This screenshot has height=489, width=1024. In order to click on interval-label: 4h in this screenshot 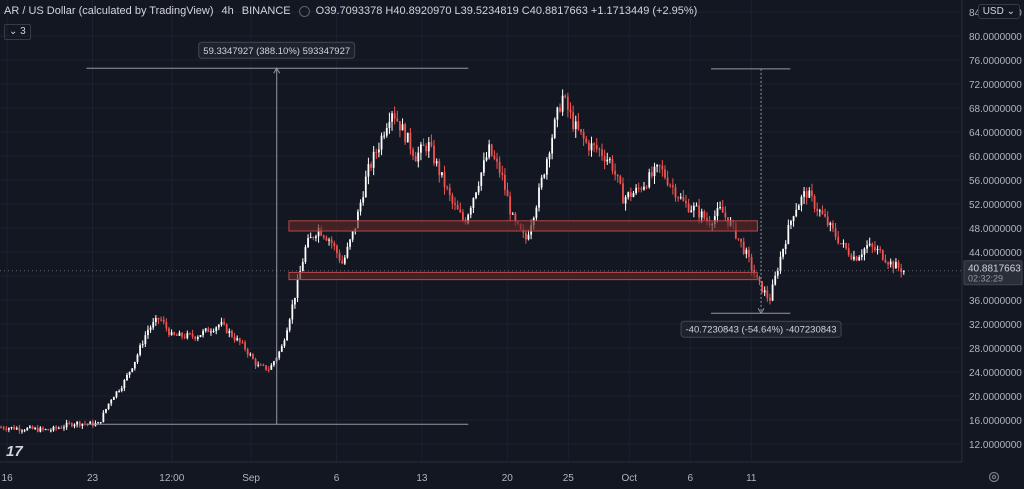, I will do `click(227, 11)`.